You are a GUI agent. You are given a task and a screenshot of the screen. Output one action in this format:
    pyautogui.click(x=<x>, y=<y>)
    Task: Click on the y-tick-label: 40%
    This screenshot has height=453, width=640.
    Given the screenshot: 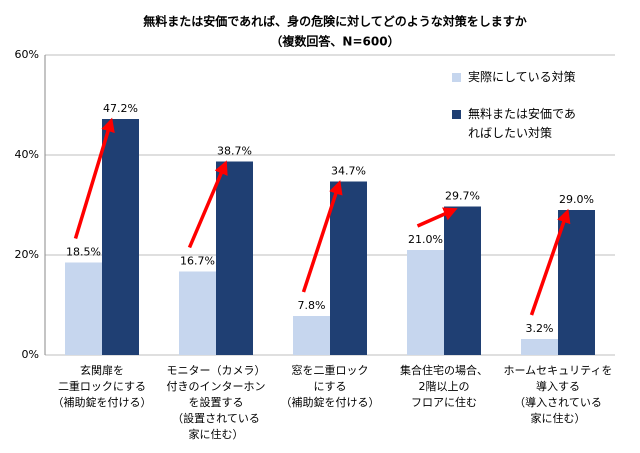 What is the action you would take?
    pyautogui.click(x=27, y=154)
    